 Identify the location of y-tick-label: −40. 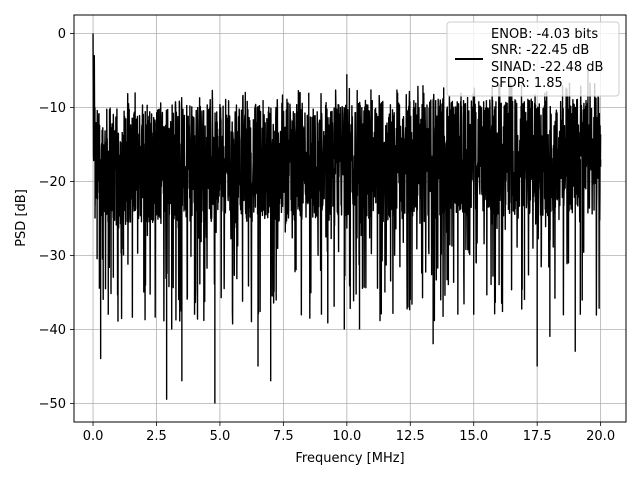
(52, 330).